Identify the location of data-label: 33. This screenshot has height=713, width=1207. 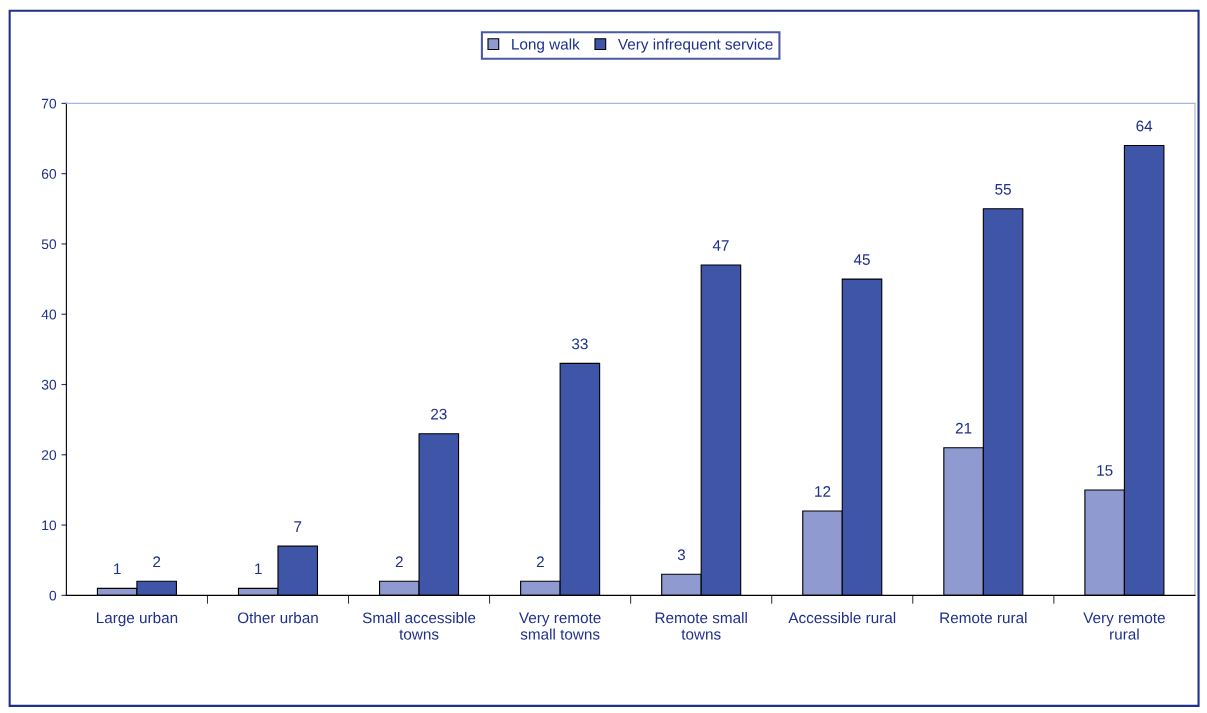
(579, 344).